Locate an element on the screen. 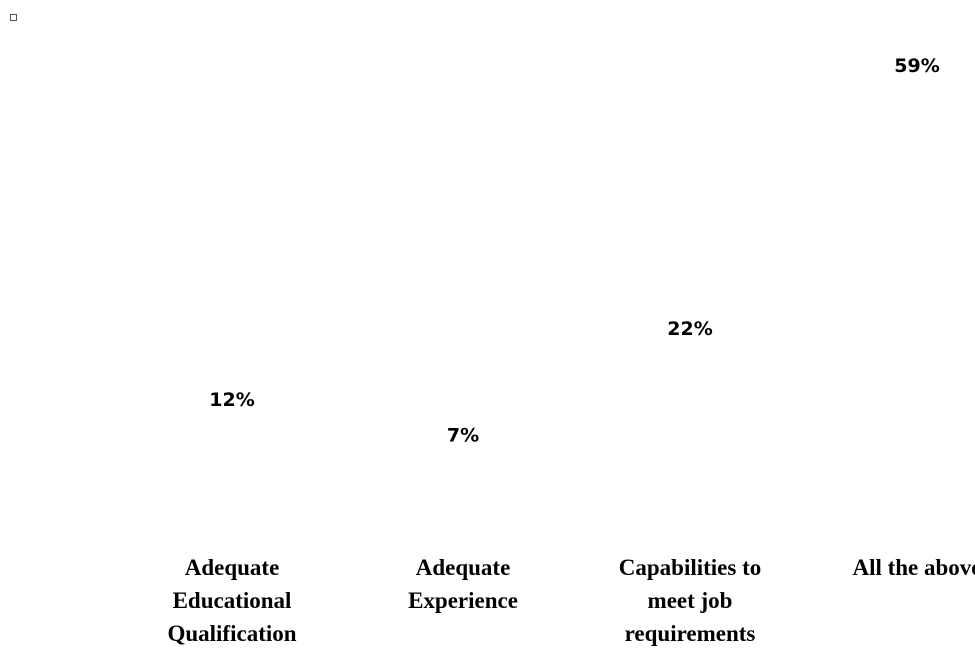 The image size is (975, 654). category-label: Capabilities to meet job requirements is located at coordinates (690, 600).